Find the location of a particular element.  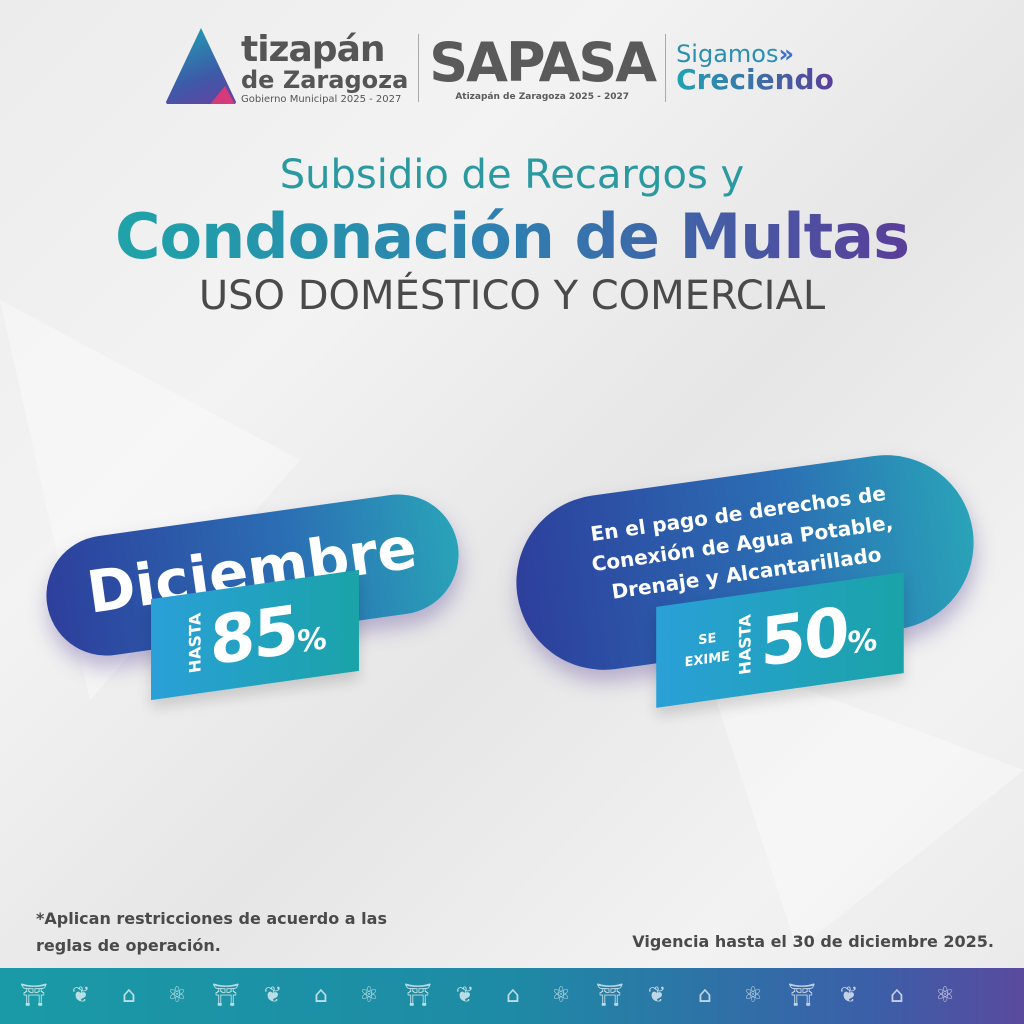

footer-icon-band: ⛩ ❦ ⌂ ⚛ ⛩ ❦ ⌂ ⚛ ⛩ ❦ ⌂ ⚛ ⛩ ❦ ⌂ ⚛ ⛩ ❦ ⌂ ⚛ is located at coordinates (512, 996).